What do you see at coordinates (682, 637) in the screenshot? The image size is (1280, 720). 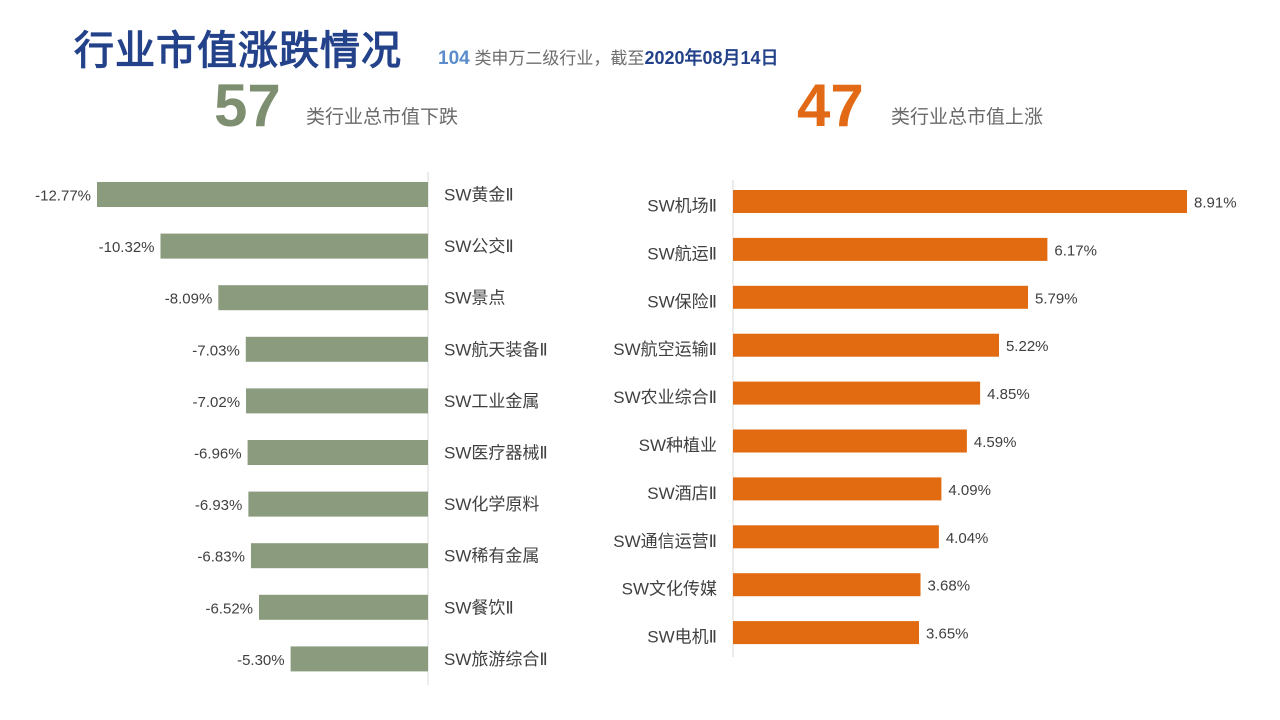 I see `up-category-label: SW电机Ⅱ` at bounding box center [682, 637].